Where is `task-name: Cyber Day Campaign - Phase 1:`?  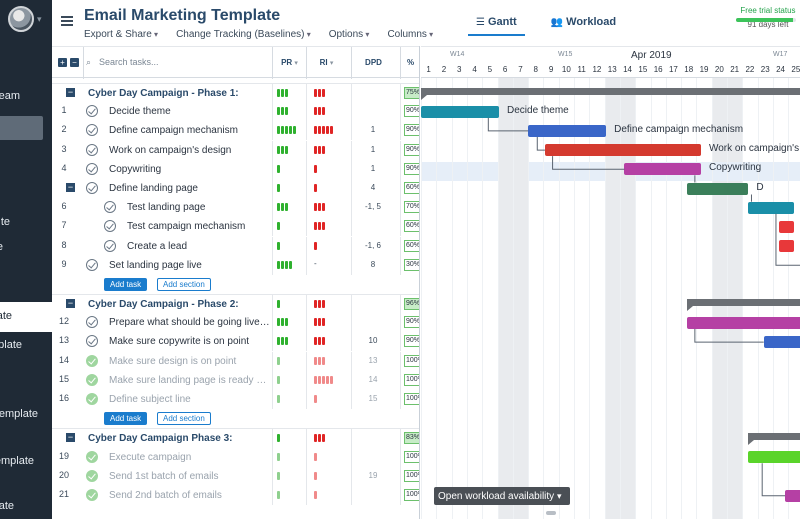 task-name: Cyber Day Campaign - Phase 1: is located at coordinates (163, 93).